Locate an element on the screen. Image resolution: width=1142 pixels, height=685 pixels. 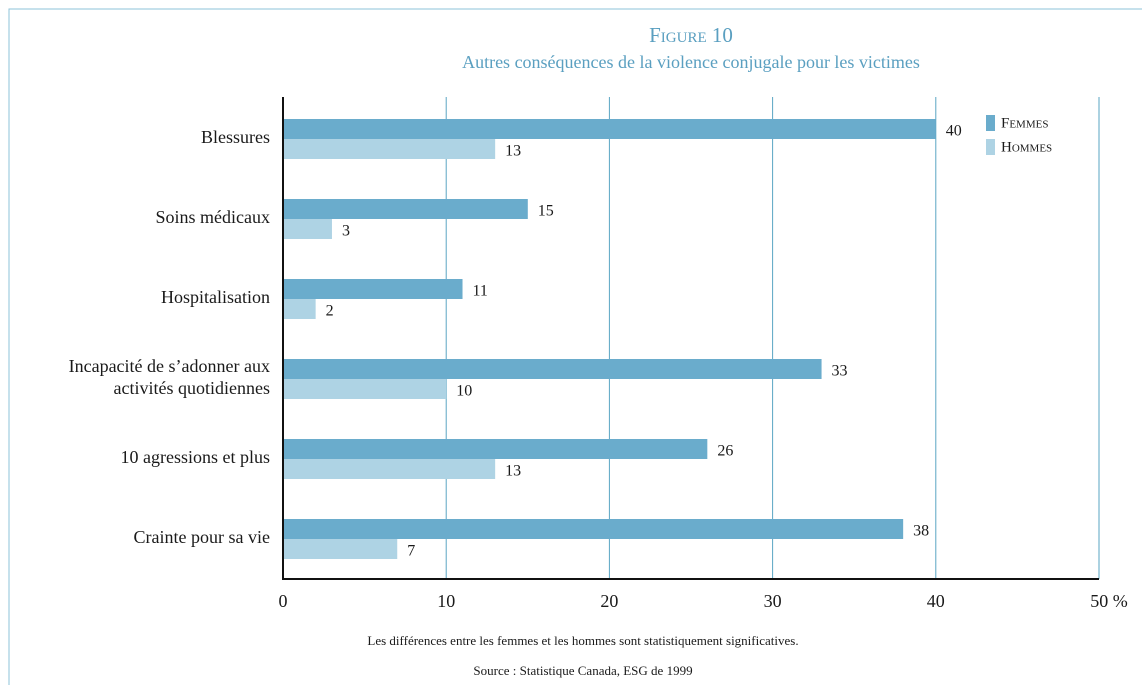
value-label: 26 is located at coordinates (725, 451).